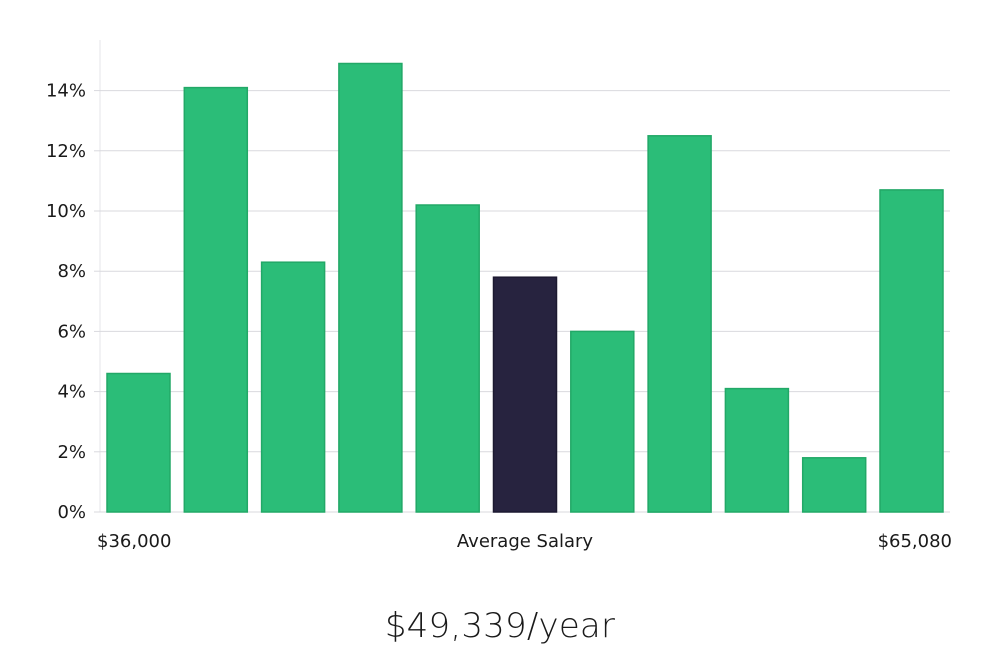  I want to click on y-tick-label: 10%, so click(66, 211).